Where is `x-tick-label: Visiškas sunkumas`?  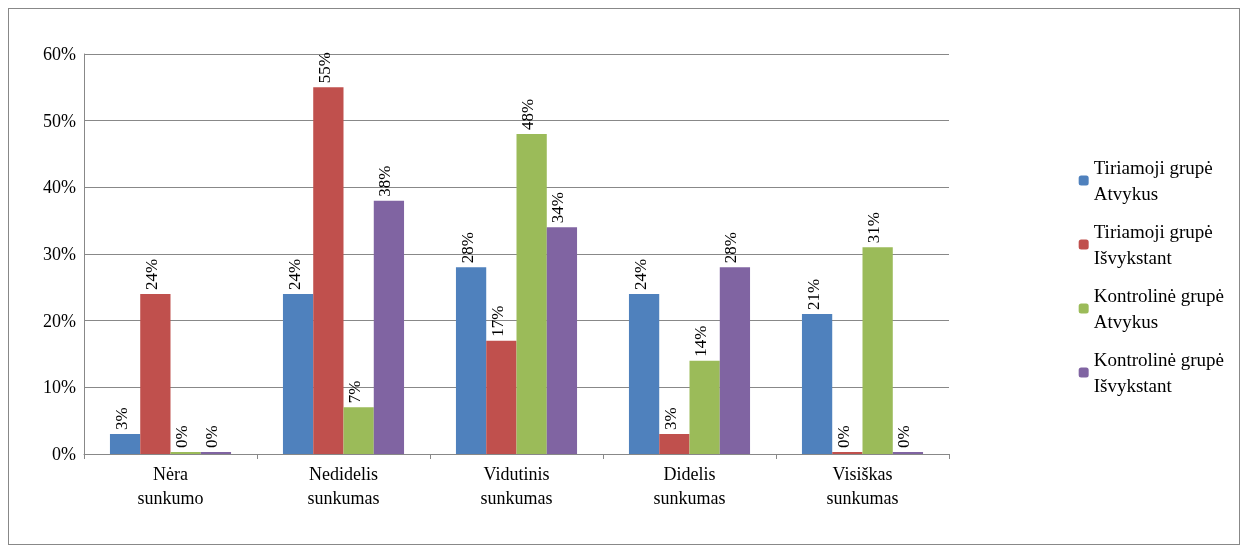
x-tick-label: Visiškas sunkumas is located at coordinates (862, 486).